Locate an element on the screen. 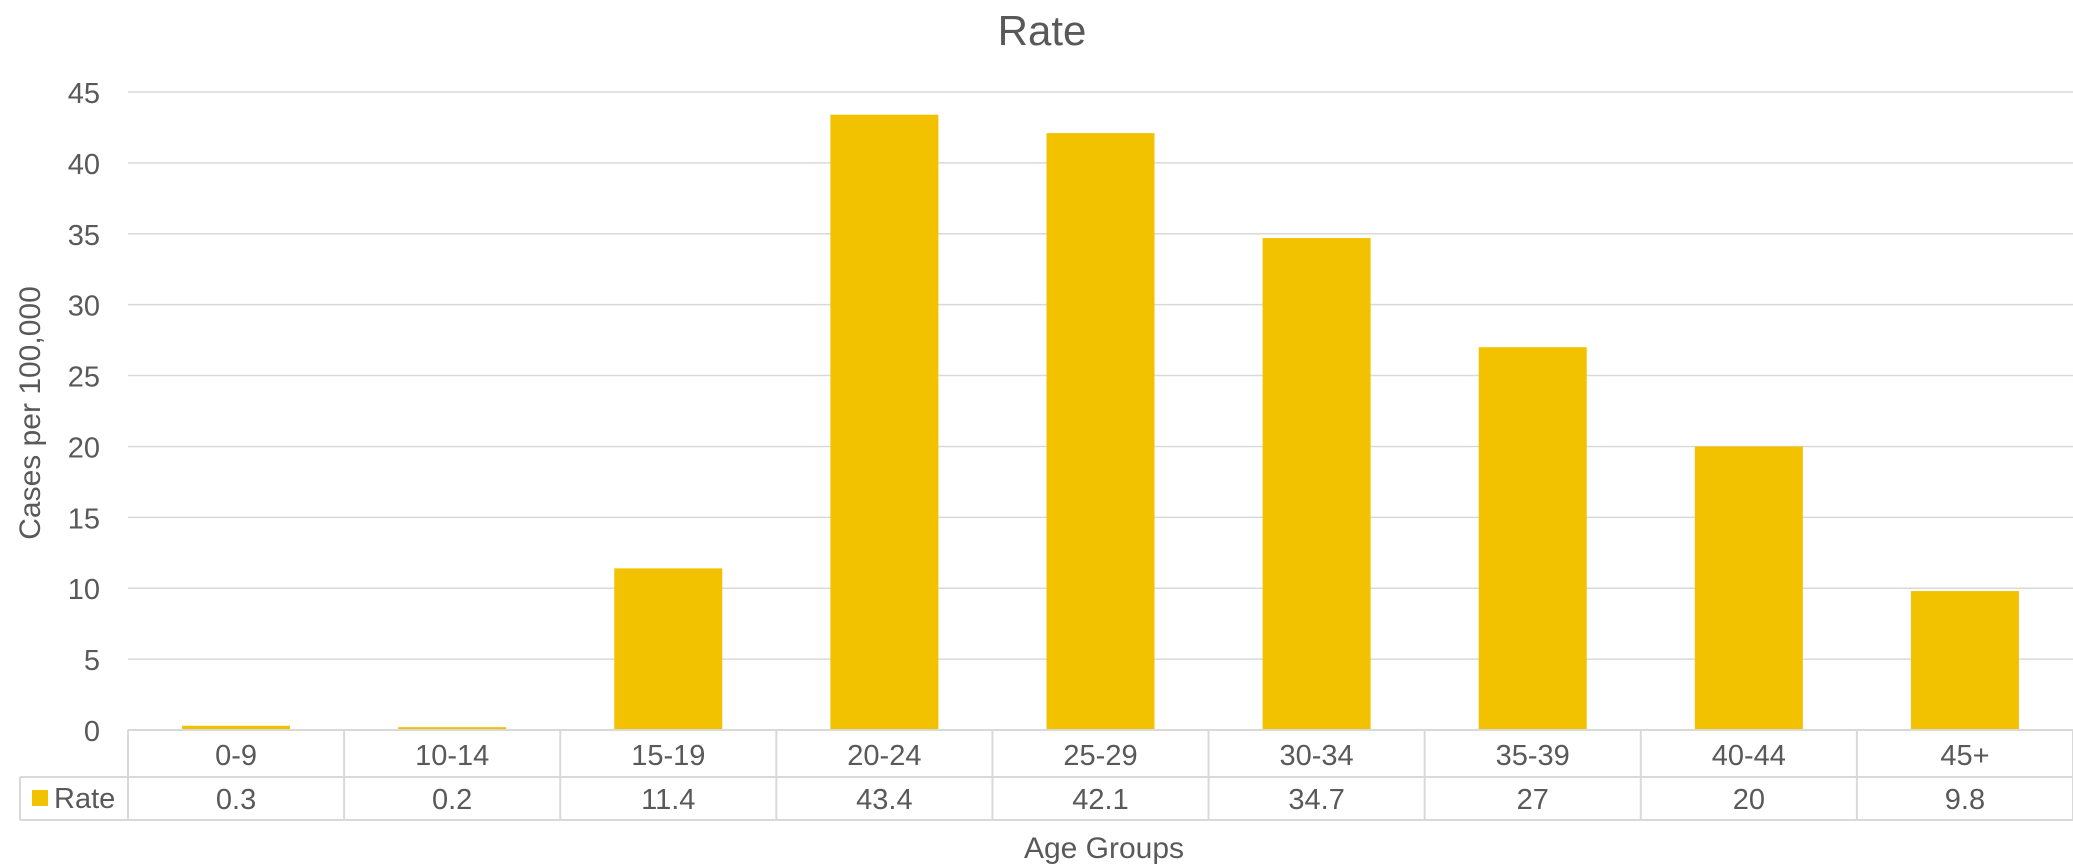 This screenshot has height=866, width=2073. category-label: 45+ is located at coordinates (1964, 756).